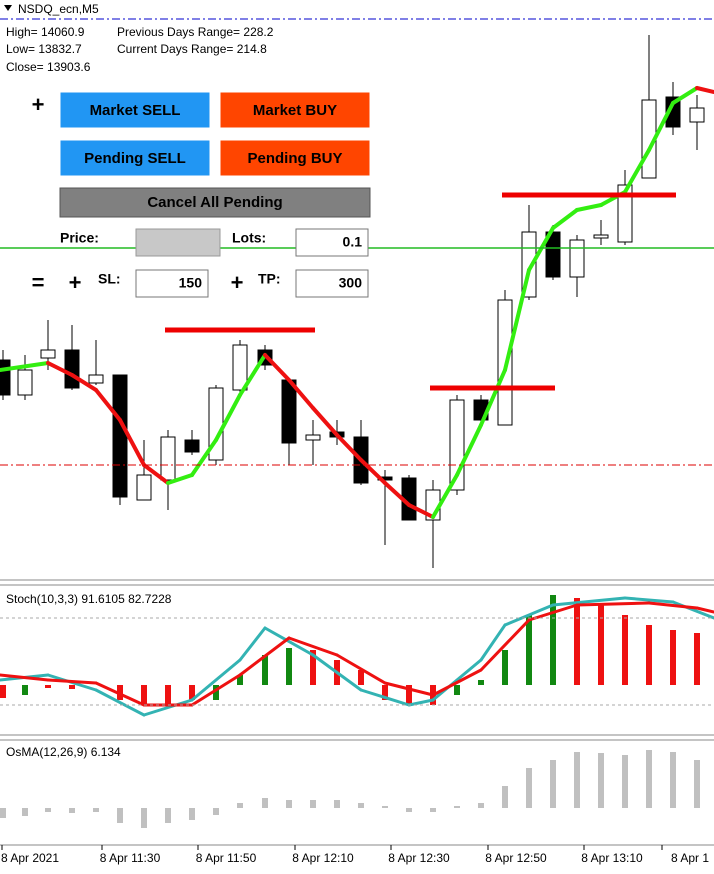 This screenshot has width=714, height=874. Describe the element at coordinates (8, 8) in the screenshot. I see `symbol-arrow` at that location.